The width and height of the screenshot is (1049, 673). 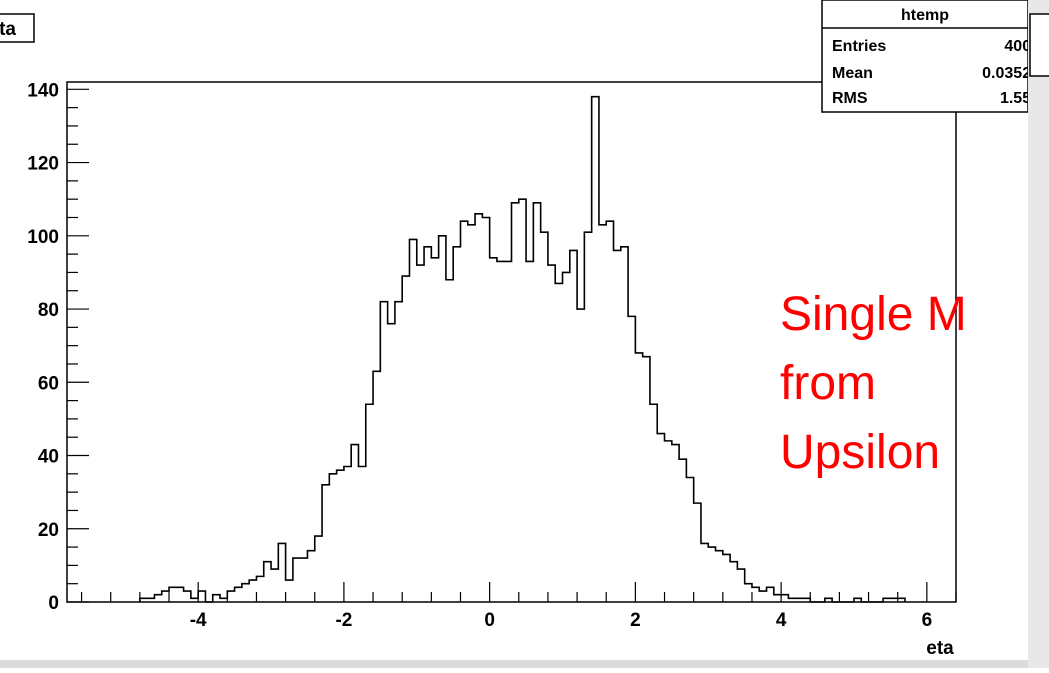 What do you see at coordinates (1038, 385) in the screenshot?
I see `overlay-clip-cover` at bounding box center [1038, 385].